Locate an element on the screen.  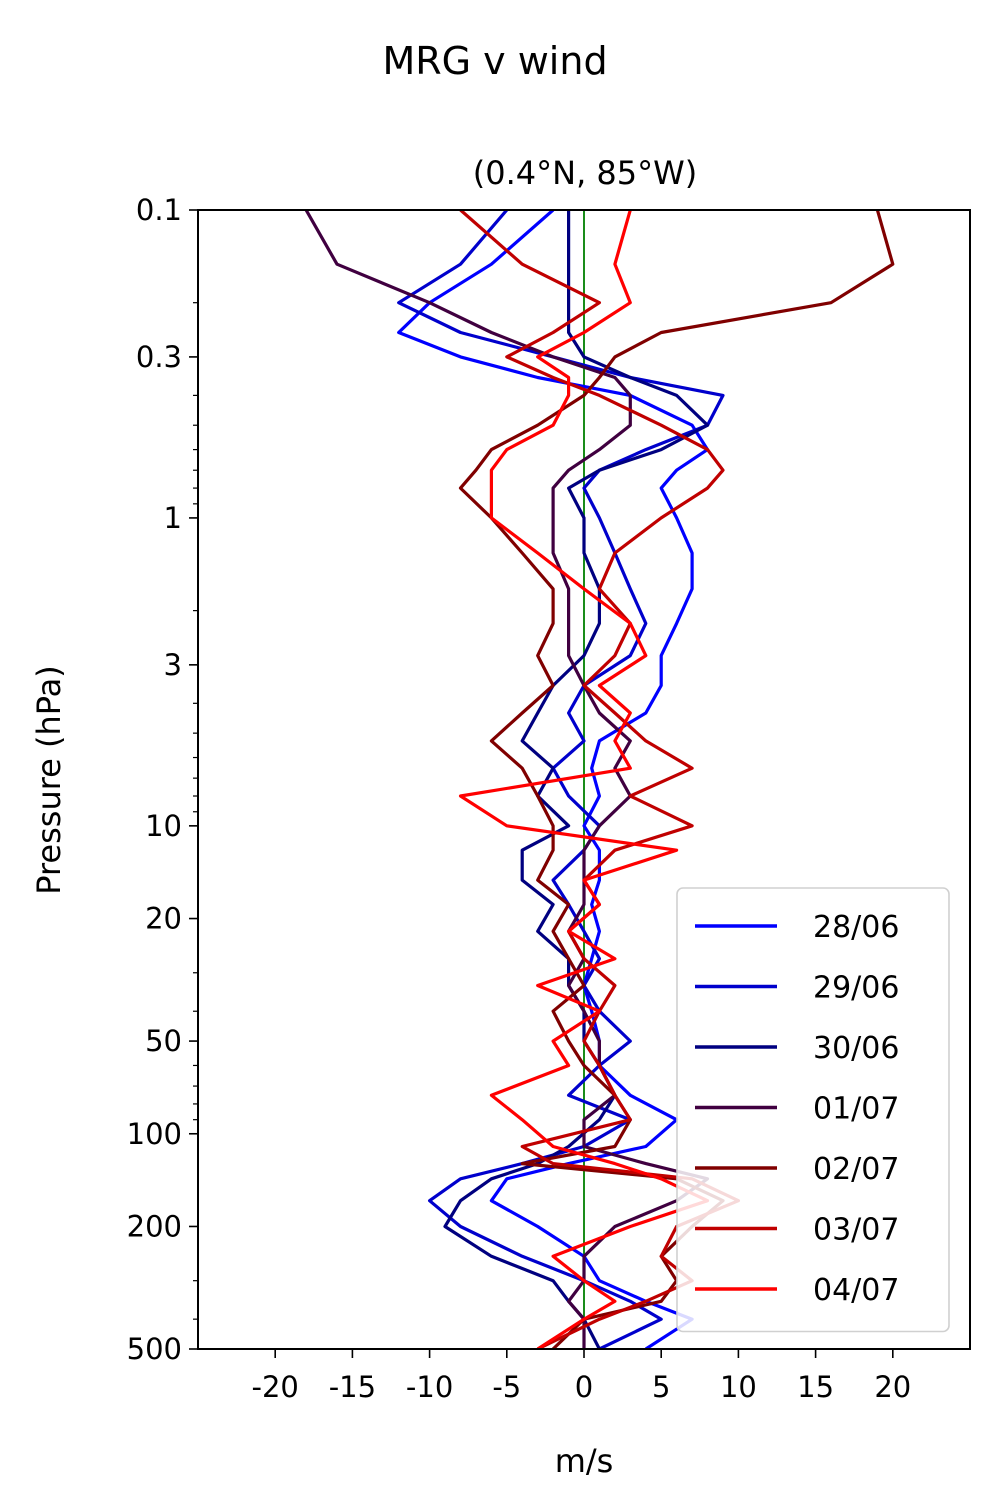
y-tick-label: 500 is located at coordinates (154, 1349).